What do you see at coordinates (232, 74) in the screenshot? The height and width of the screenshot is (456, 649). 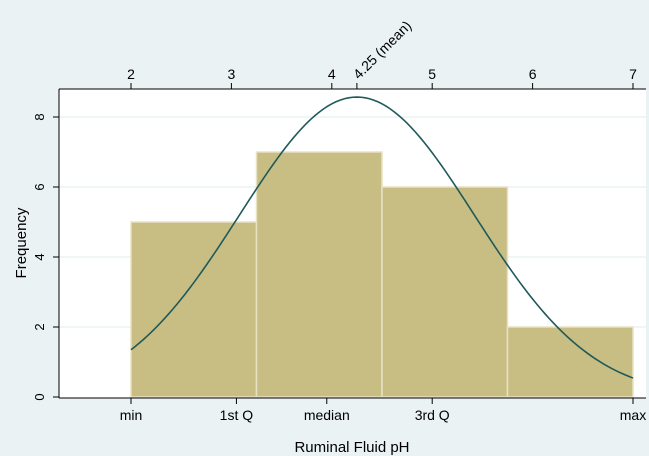 I see `top-tick-label: 3` at bounding box center [232, 74].